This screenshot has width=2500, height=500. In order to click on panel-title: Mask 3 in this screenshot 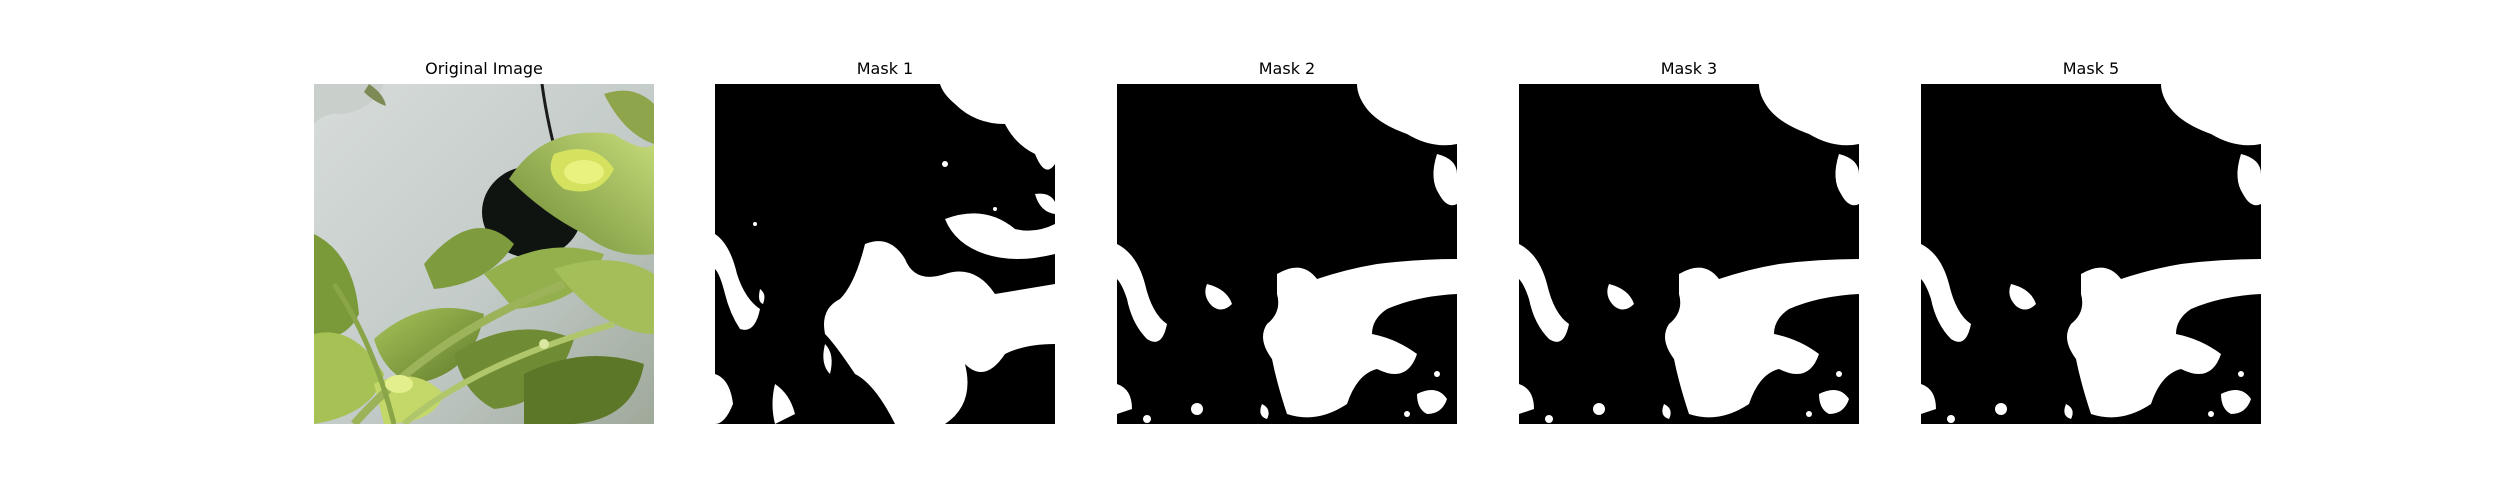, I will do `click(1689, 68)`.